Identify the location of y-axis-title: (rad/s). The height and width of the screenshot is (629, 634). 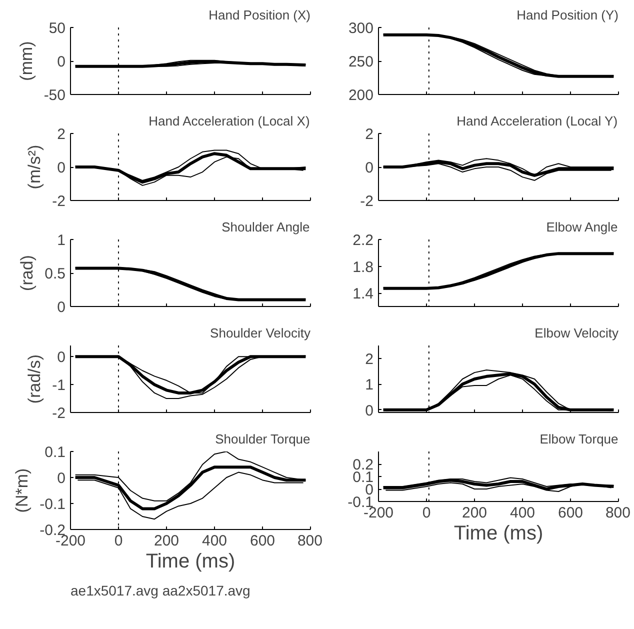
(34, 379).